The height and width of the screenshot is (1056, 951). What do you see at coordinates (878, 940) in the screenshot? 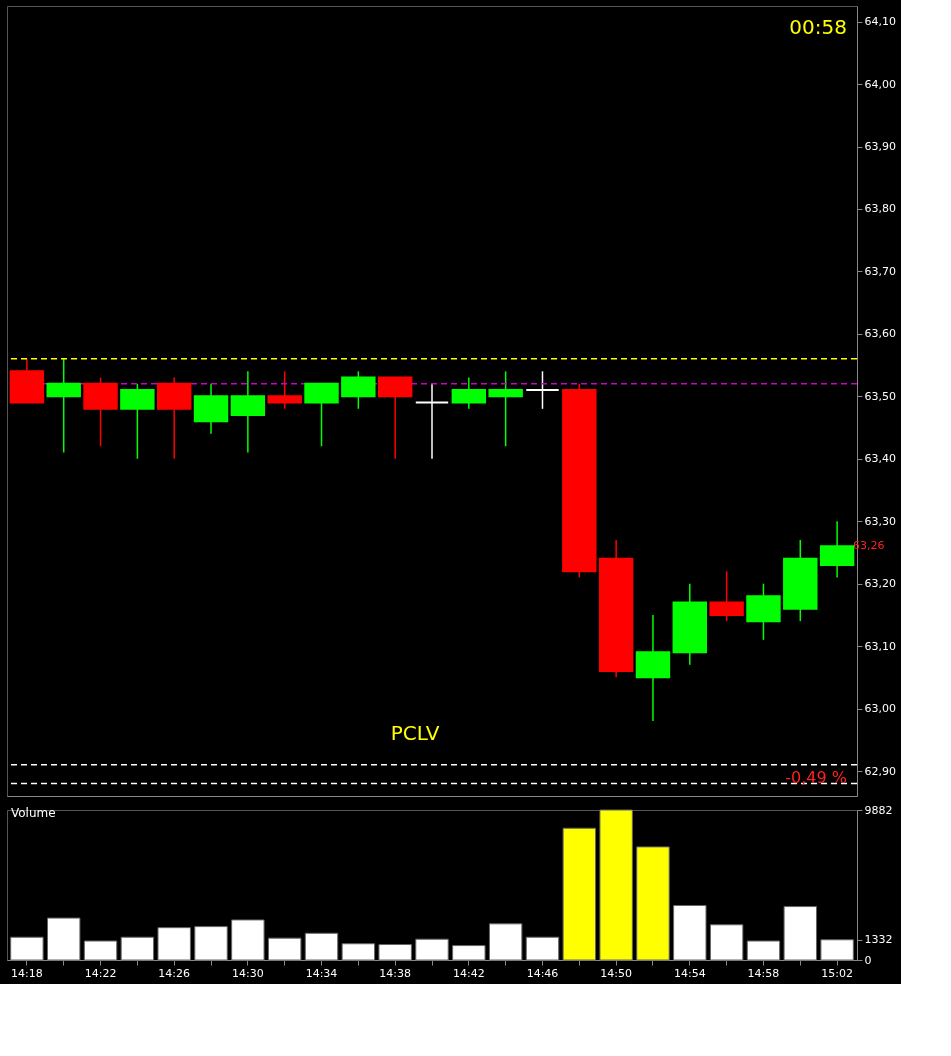
I see `y-tick-label: 1332` at bounding box center [878, 940].